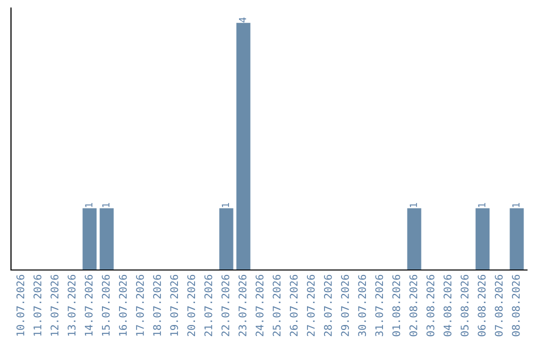 The height and width of the screenshot is (340, 540). I want to click on x-tick-label: 17.07.2026, so click(140, 305).